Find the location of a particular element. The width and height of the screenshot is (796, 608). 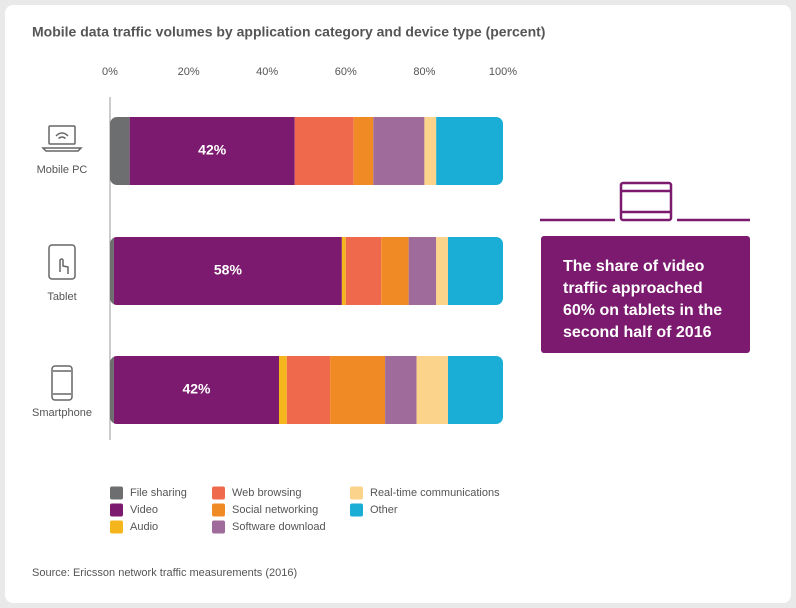

x-tick-label: 60% is located at coordinates (346, 72).